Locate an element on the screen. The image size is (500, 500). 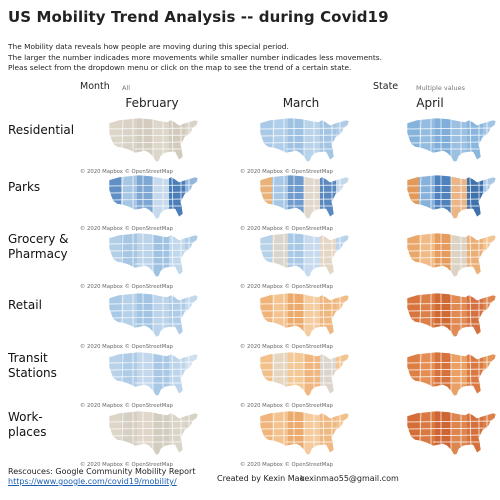
source-link: https://www.google.com/covid19/mobility/ is located at coordinates (92, 481).